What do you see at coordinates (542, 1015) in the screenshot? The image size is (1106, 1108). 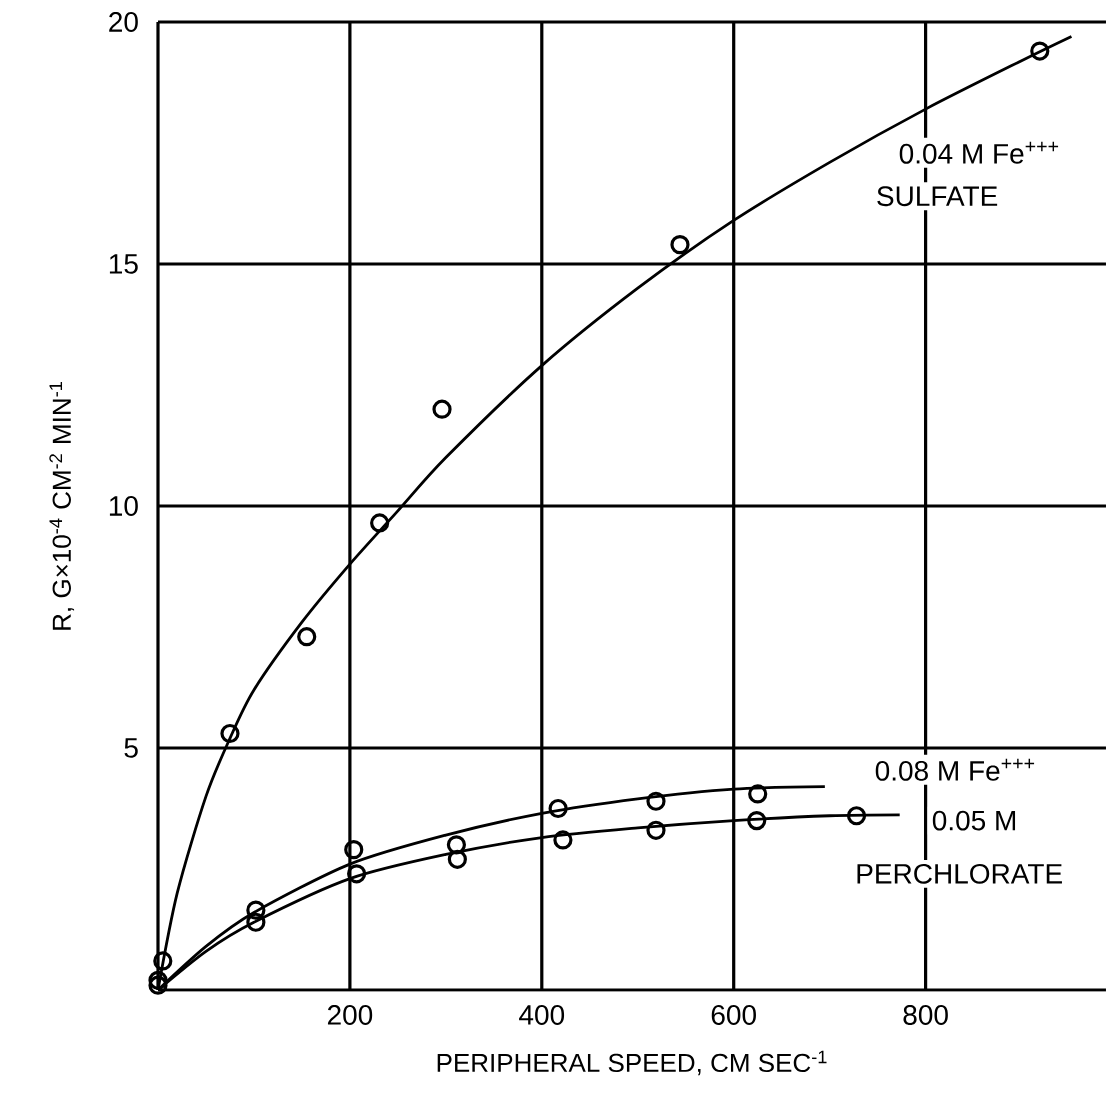 I see `x-tick-label: 400` at bounding box center [542, 1015].